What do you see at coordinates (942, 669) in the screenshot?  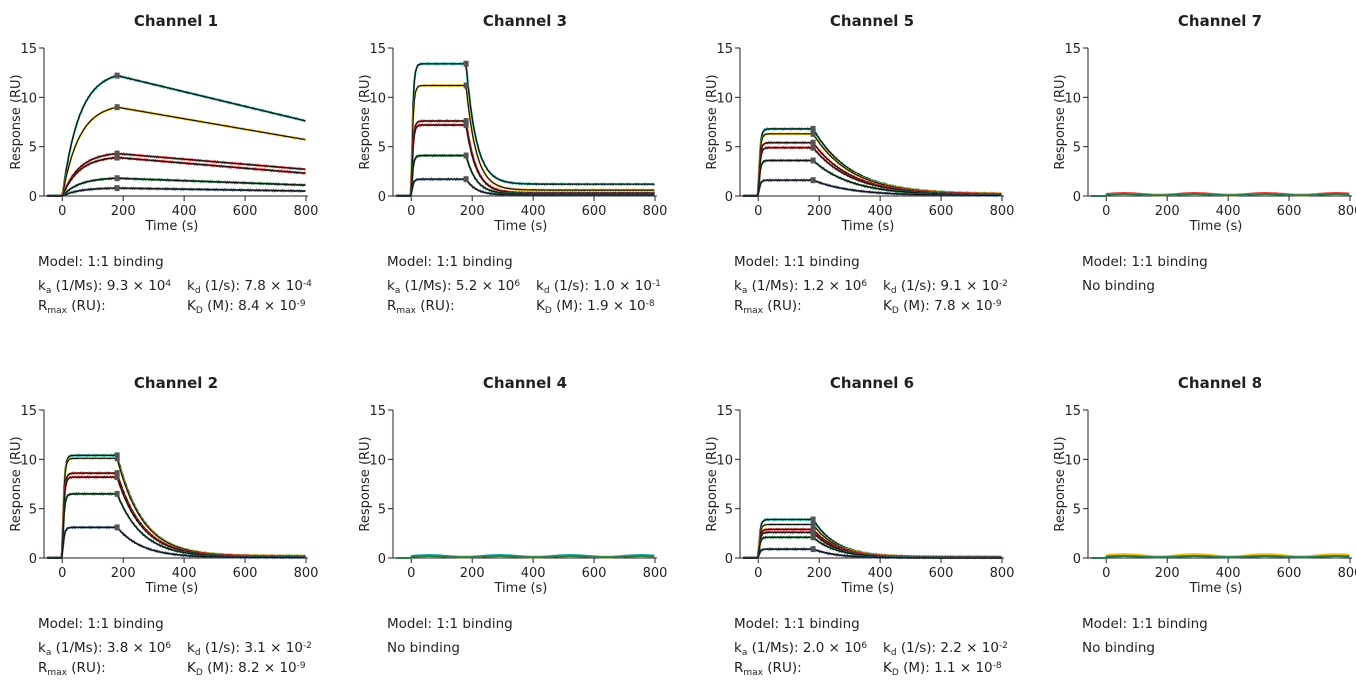 I see `KD-value: KD (M): 1.1 × 10-8` at bounding box center [942, 669].